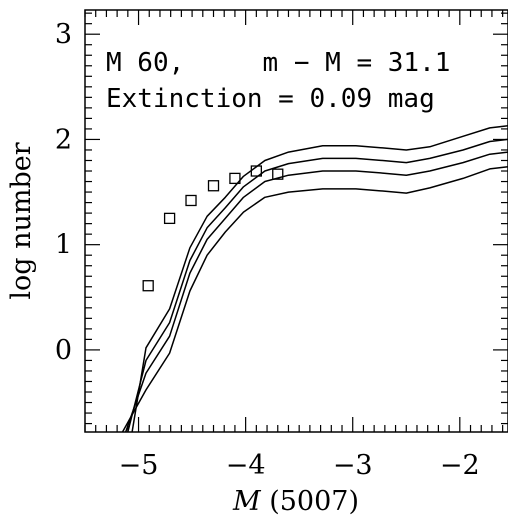 The height and width of the screenshot is (516, 508). What do you see at coordinates (247, 501) in the screenshot?
I see `x-axis-label-symbol: M` at bounding box center [247, 501].